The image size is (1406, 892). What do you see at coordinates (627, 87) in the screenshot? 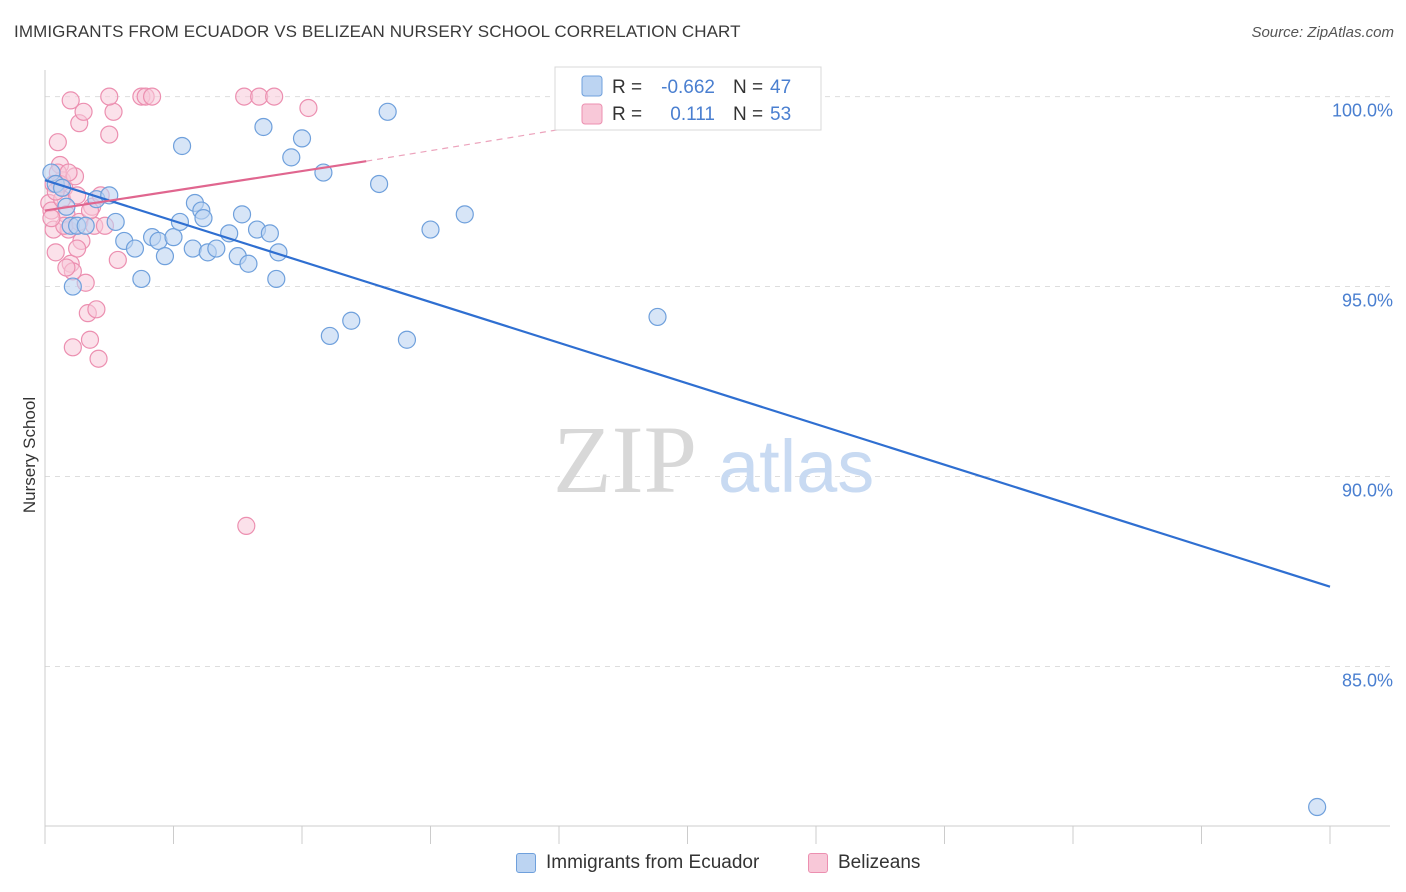
I see `legend-r-label-1: R =` at bounding box center [627, 87].